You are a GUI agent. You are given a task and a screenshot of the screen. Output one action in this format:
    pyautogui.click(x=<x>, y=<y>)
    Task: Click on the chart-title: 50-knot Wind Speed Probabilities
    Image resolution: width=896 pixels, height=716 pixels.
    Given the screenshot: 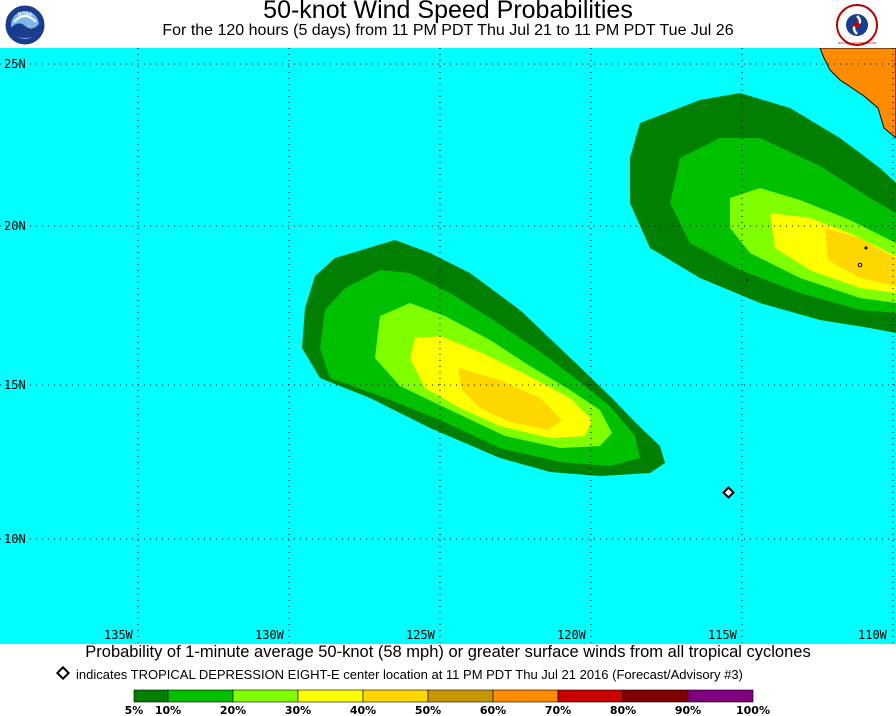 What is the action you would take?
    pyautogui.click(x=448, y=12)
    